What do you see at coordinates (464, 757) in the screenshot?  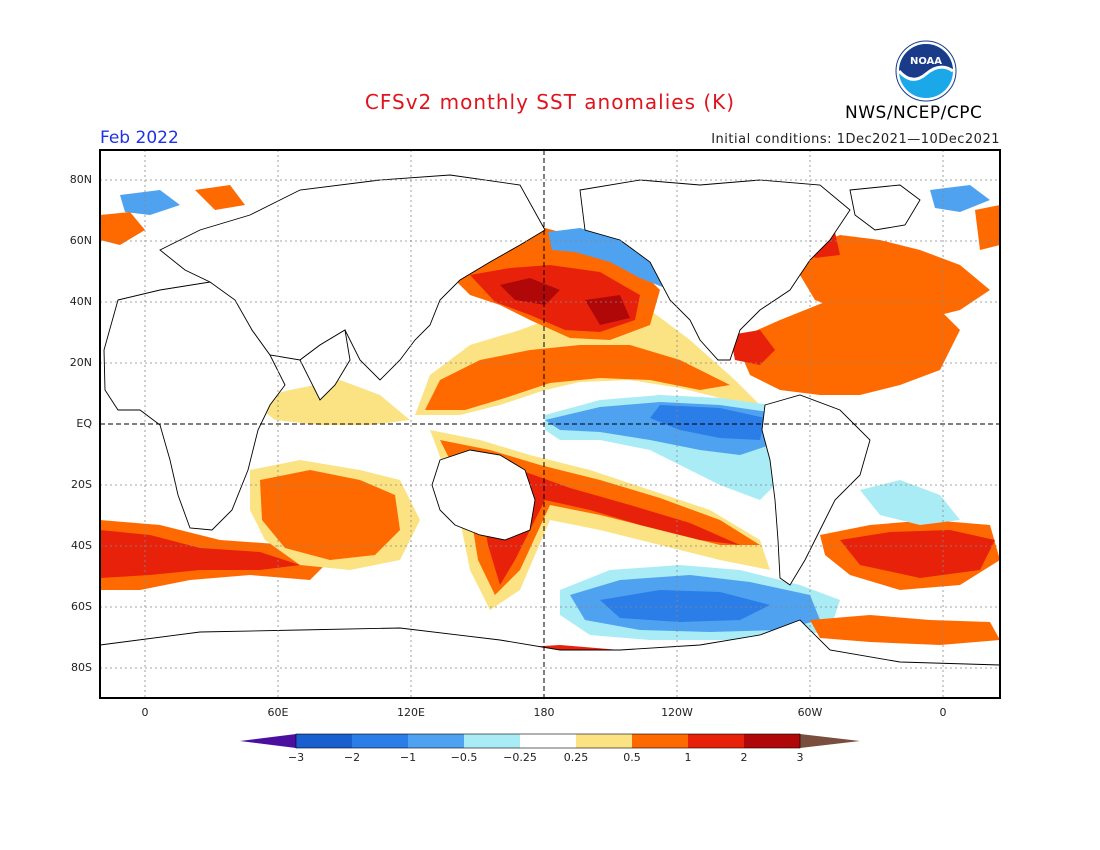 I see `colorbar-label: −0.5` at bounding box center [464, 757].